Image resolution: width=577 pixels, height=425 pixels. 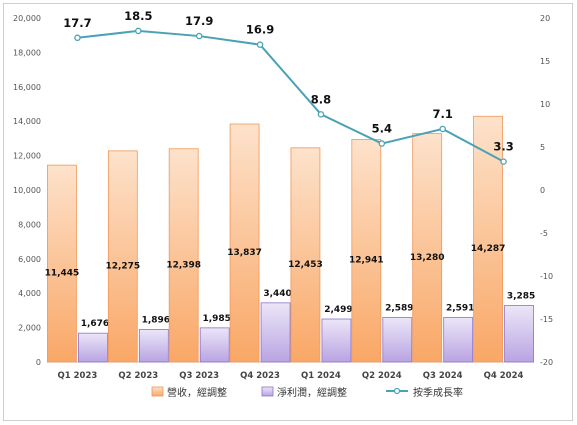 I want to click on legend-growth-rate-label: 按季成長率, so click(x=438, y=392).